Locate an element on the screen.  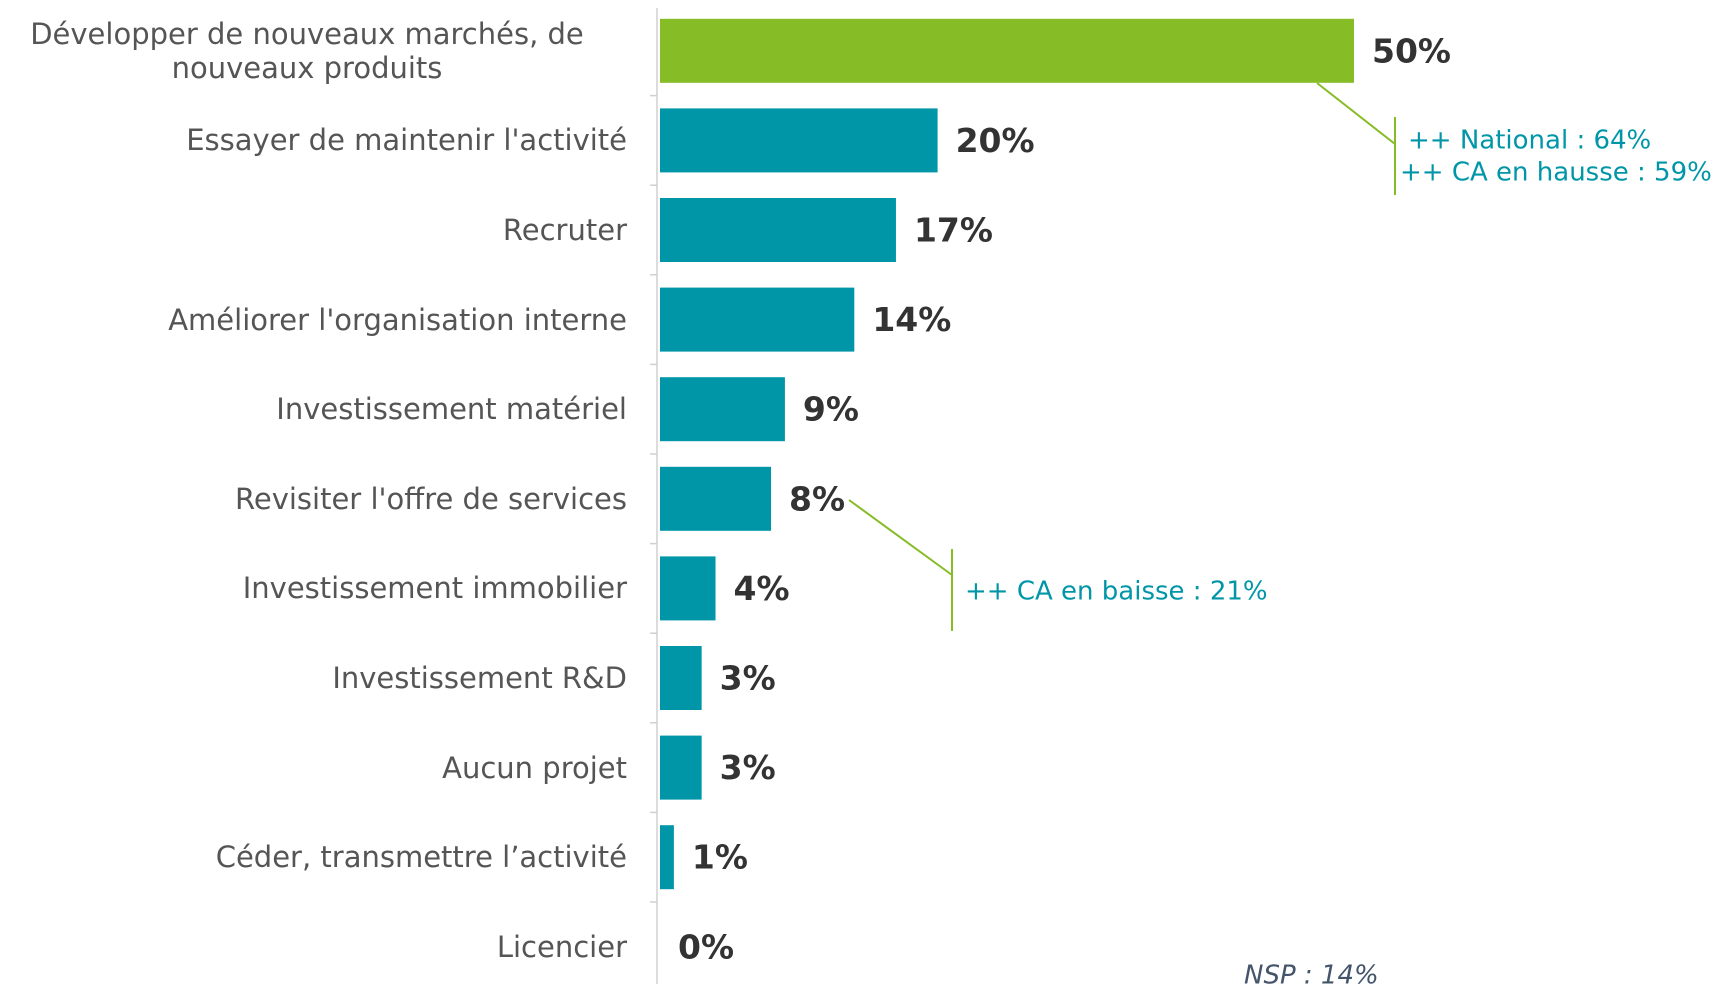
category-label: Recruter is located at coordinates (313, 230).